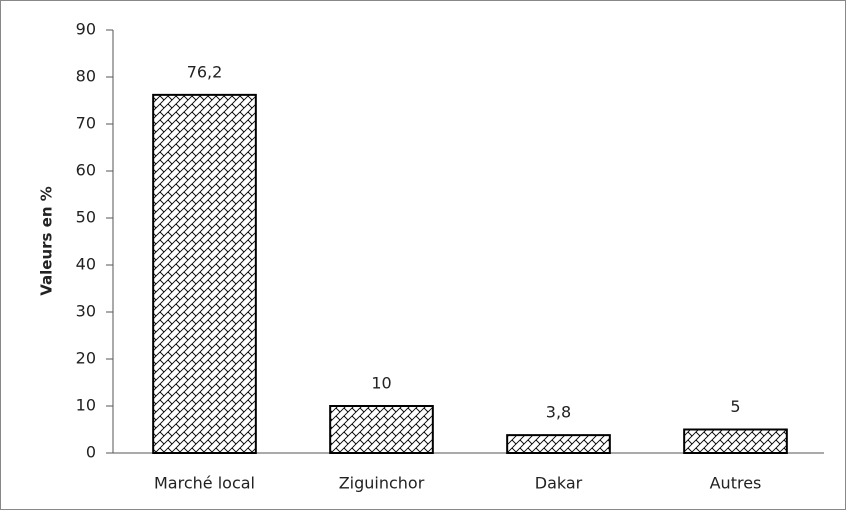 The height and width of the screenshot is (510, 846). I want to click on y-tick-label: 40, so click(86, 264).